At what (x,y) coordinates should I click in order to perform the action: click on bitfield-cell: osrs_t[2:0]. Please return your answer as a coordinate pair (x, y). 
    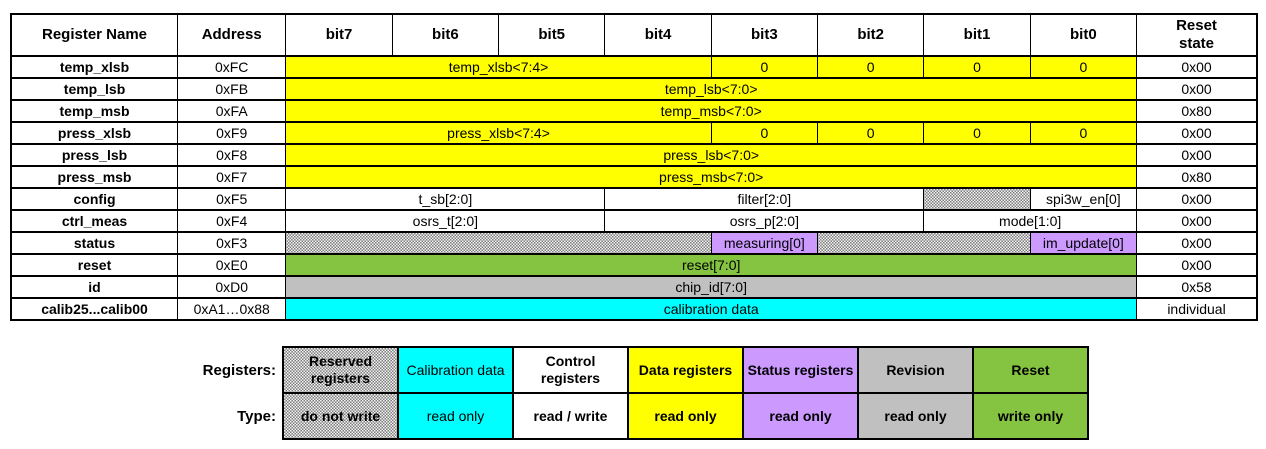
    Looking at the image, I should click on (445, 221).